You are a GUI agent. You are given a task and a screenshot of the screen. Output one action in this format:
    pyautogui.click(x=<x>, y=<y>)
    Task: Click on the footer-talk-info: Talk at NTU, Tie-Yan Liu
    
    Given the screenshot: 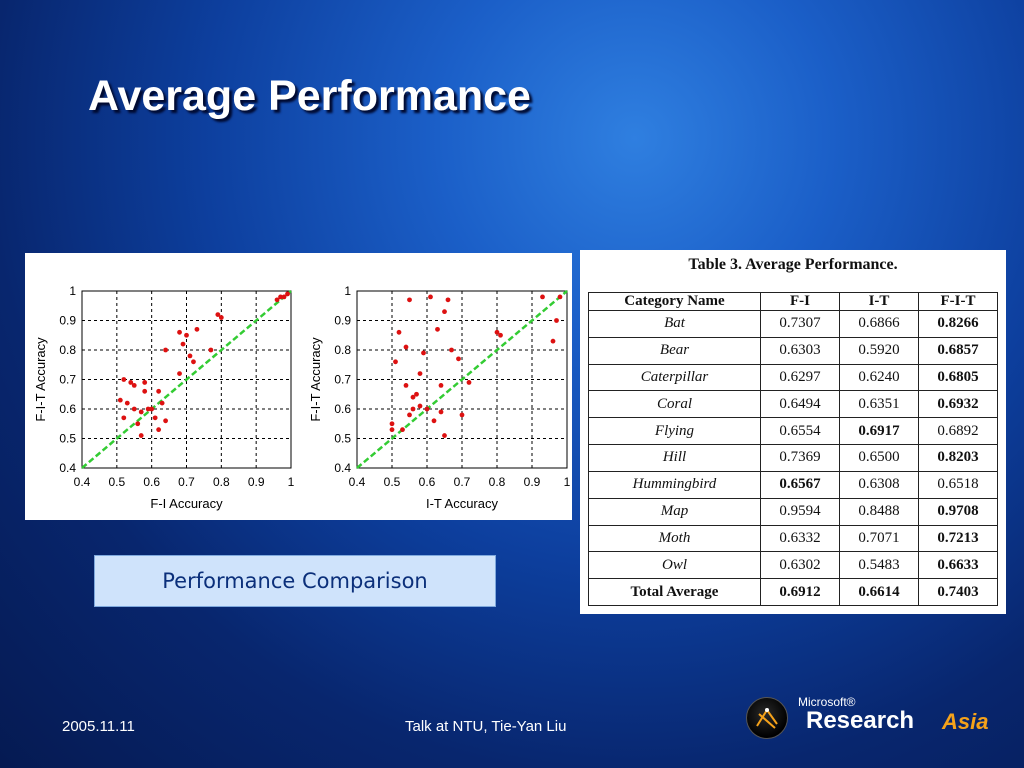 What is the action you would take?
    pyautogui.click(x=486, y=726)
    